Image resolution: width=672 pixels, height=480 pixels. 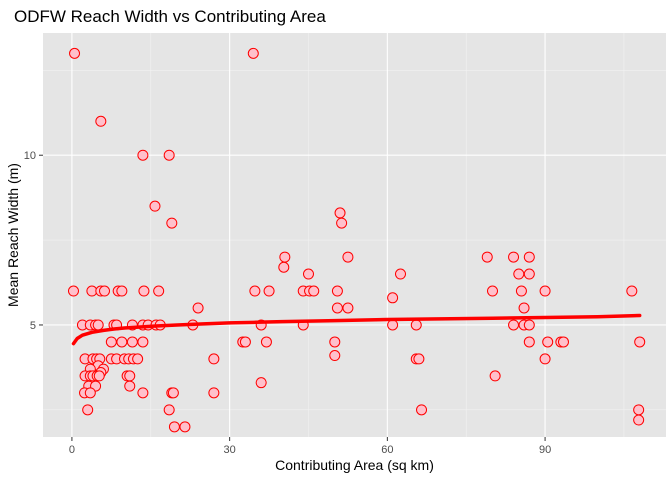 What do you see at coordinates (354, 465) in the screenshot?
I see `x-axis-title: Contributing Area (sq km)` at bounding box center [354, 465].